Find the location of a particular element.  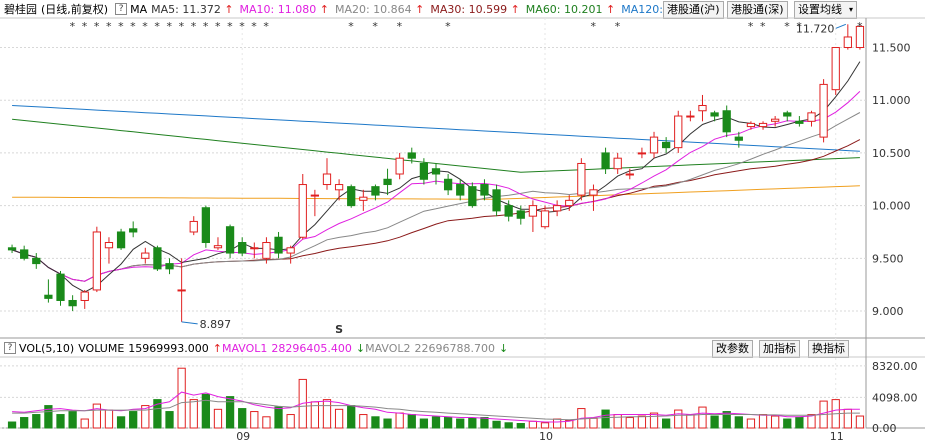

help-icon-volume: ? is located at coordinates (10, 348).